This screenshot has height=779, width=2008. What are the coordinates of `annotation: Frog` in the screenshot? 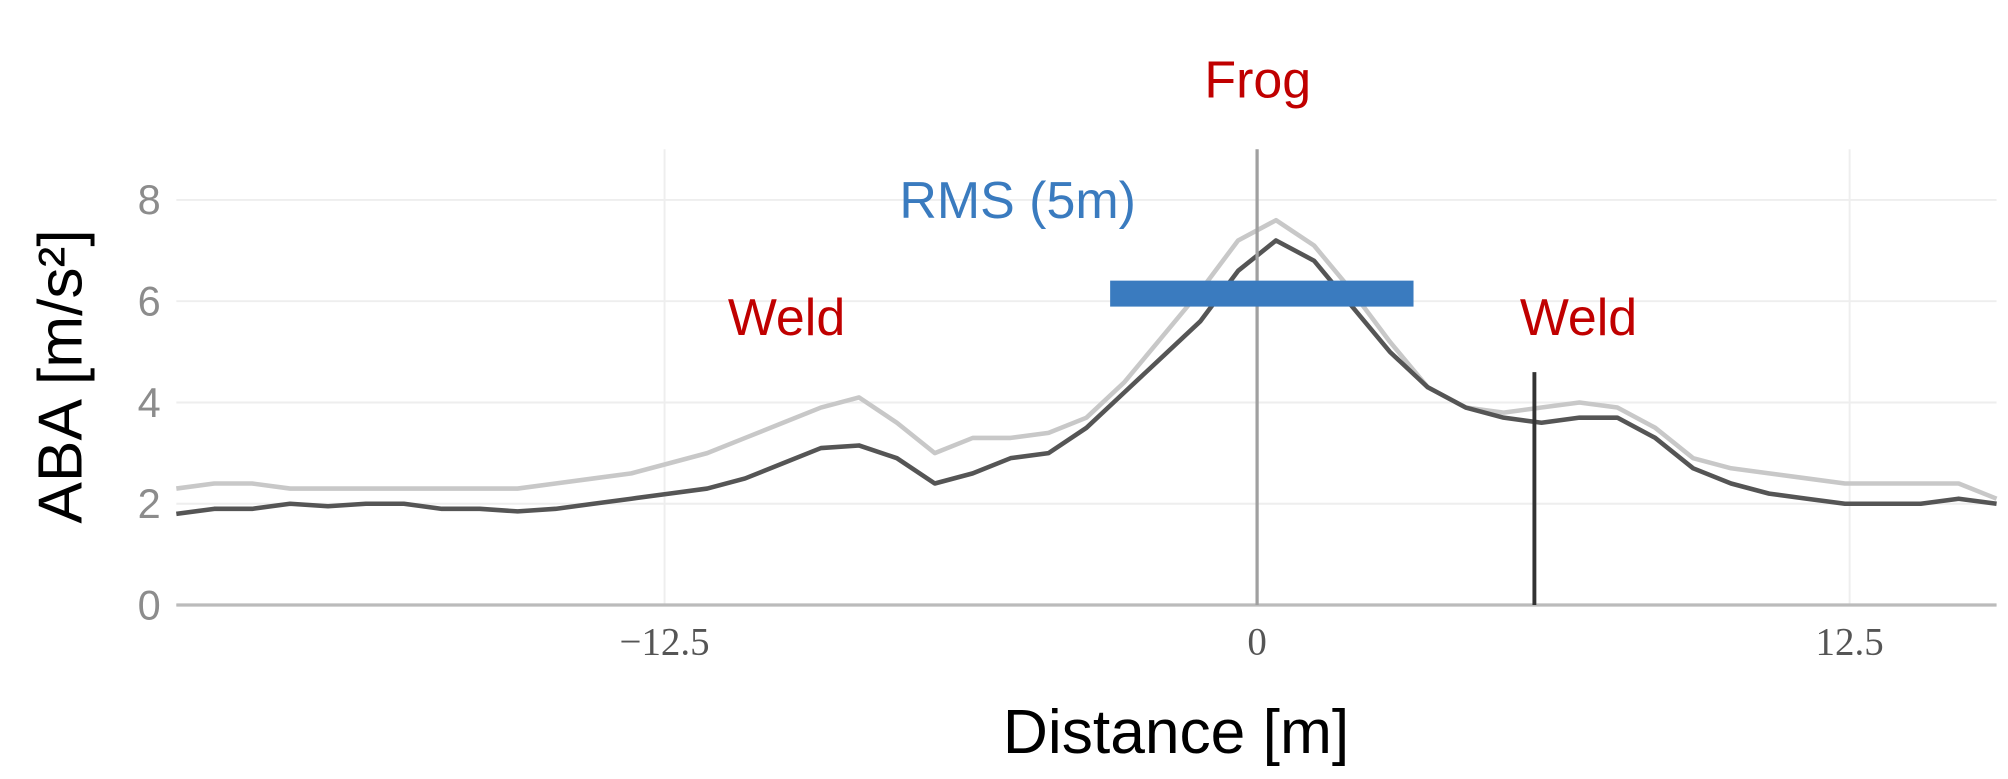 It's located at (1257, 80).